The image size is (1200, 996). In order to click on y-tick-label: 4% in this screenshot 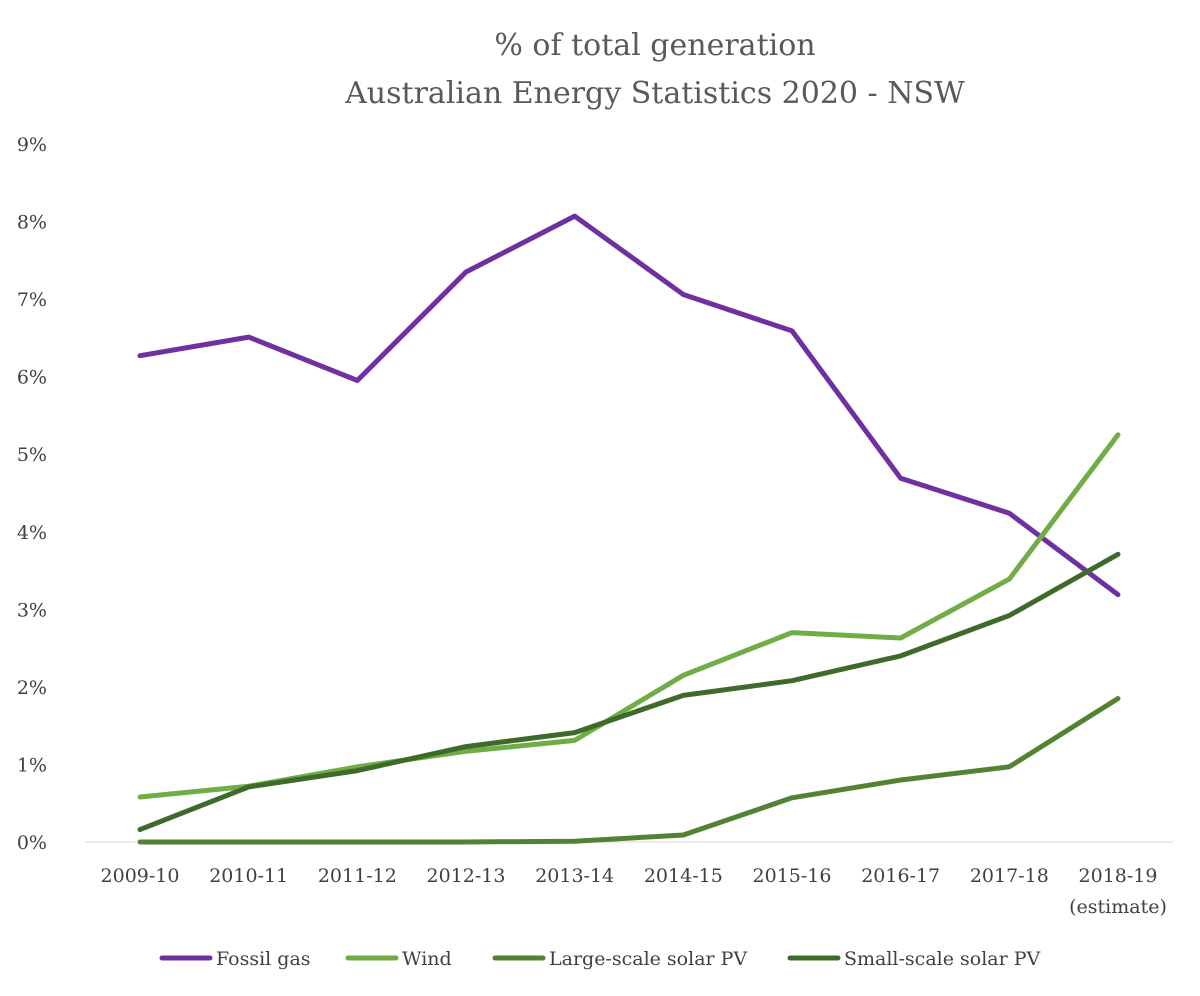, I will do `click(32, 533)`.